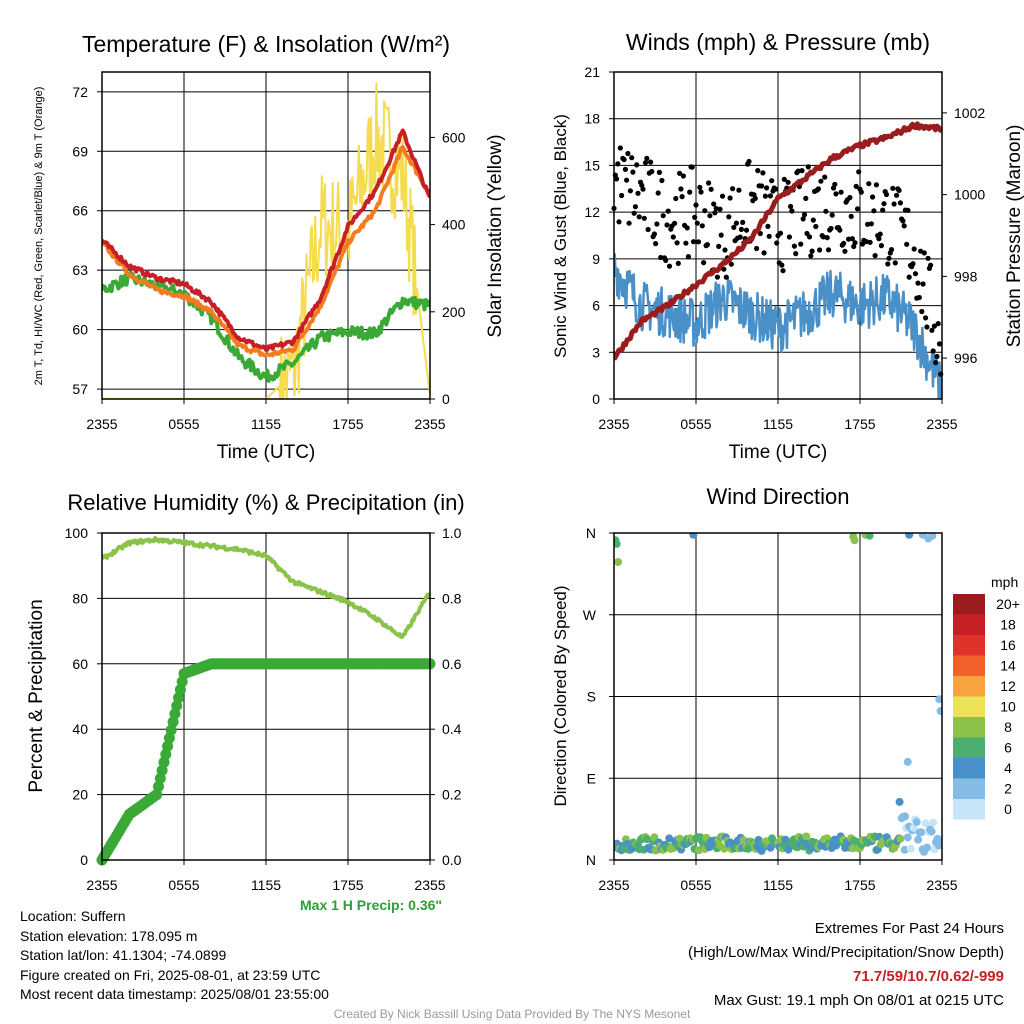 The width and height of the screenshot is (1024, 1024). What do you see at coordinates (592, 72) in the screenshot?
I see `y-tick-label: 21` at bounding box center [592, 72].